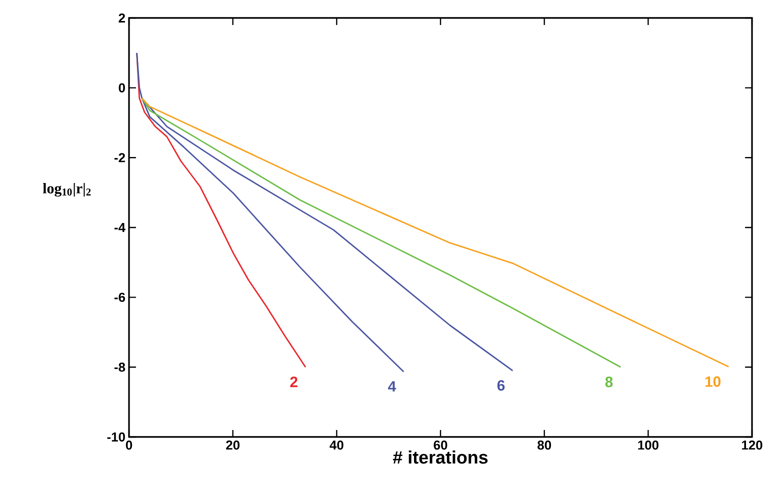 This screenshot has height=493, width=769. What do you see at coordinates (233, 445) in the screenshot?
I see `x-tick-label: 20` at bounding box center [233, 445].